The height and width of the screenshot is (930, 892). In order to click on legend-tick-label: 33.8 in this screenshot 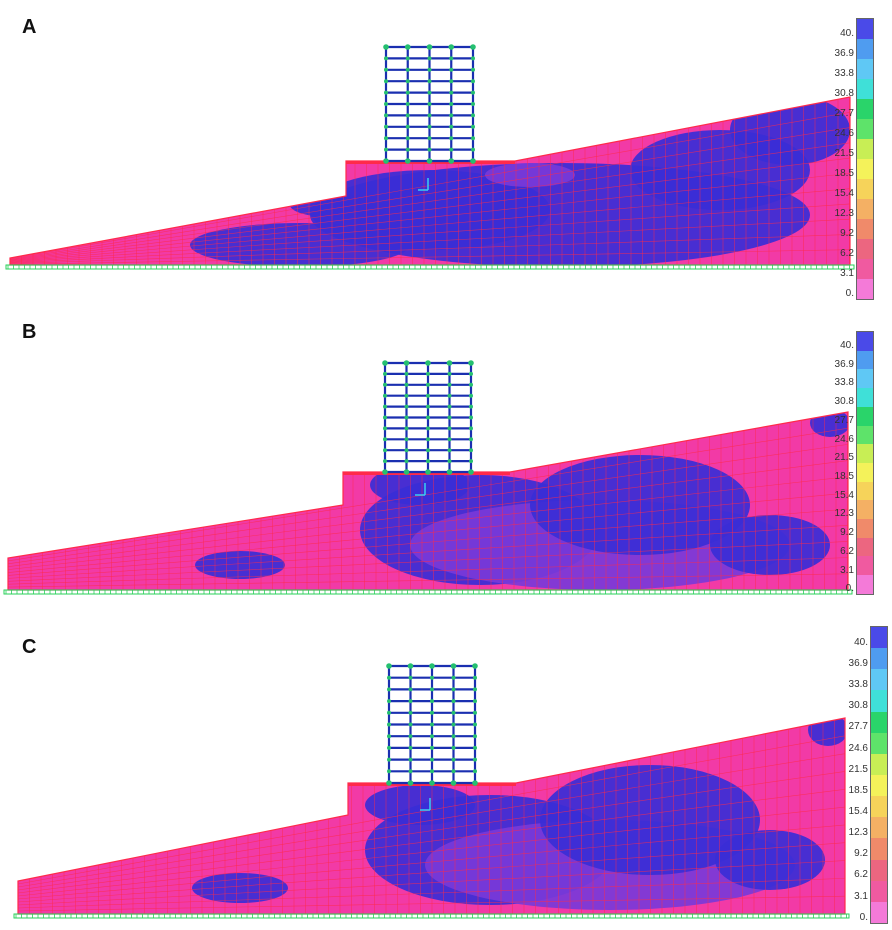, I will do `click(844, 73)`.